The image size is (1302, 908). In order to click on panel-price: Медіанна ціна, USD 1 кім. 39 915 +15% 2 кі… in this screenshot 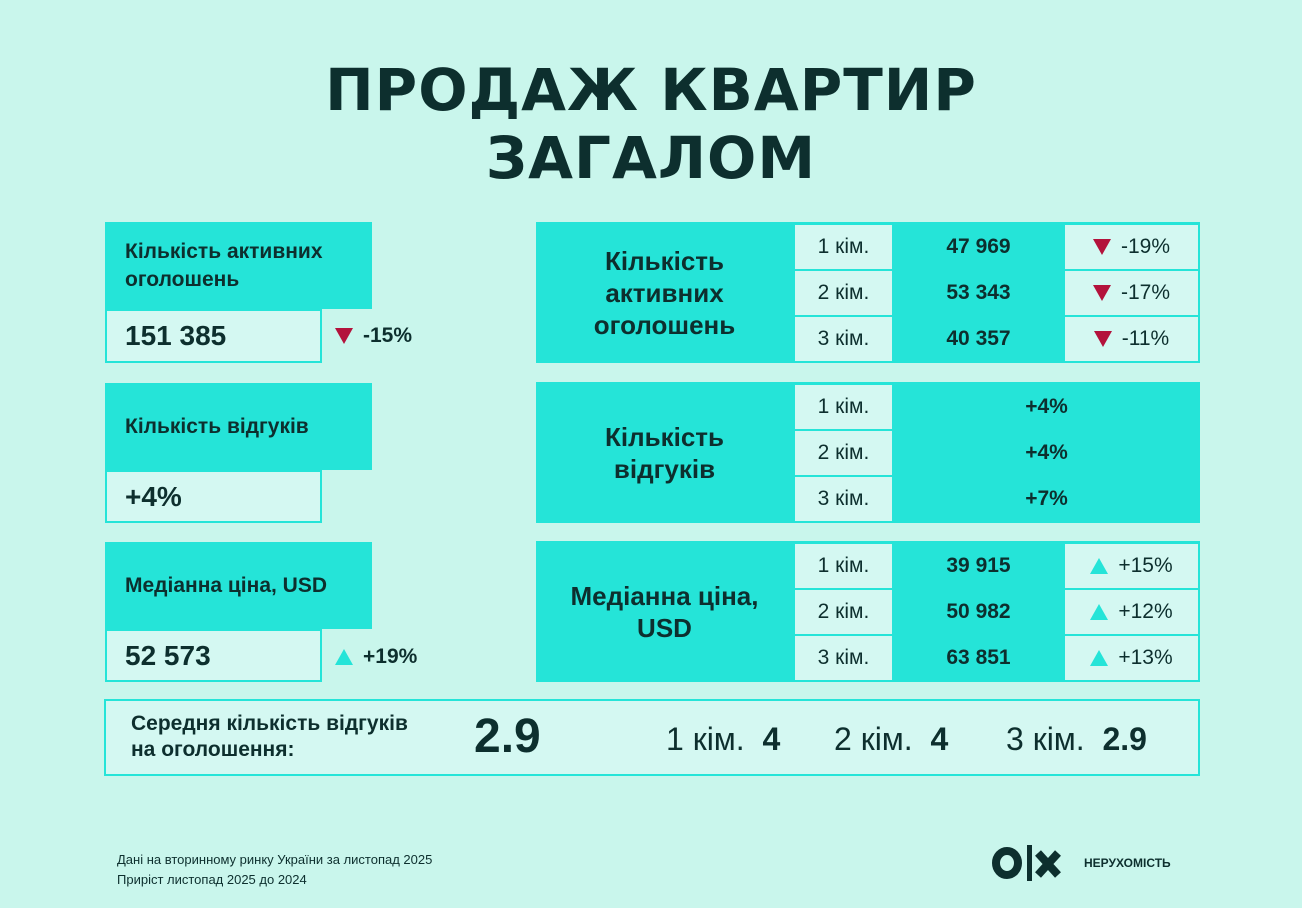, I will do `click(868, 611)`.